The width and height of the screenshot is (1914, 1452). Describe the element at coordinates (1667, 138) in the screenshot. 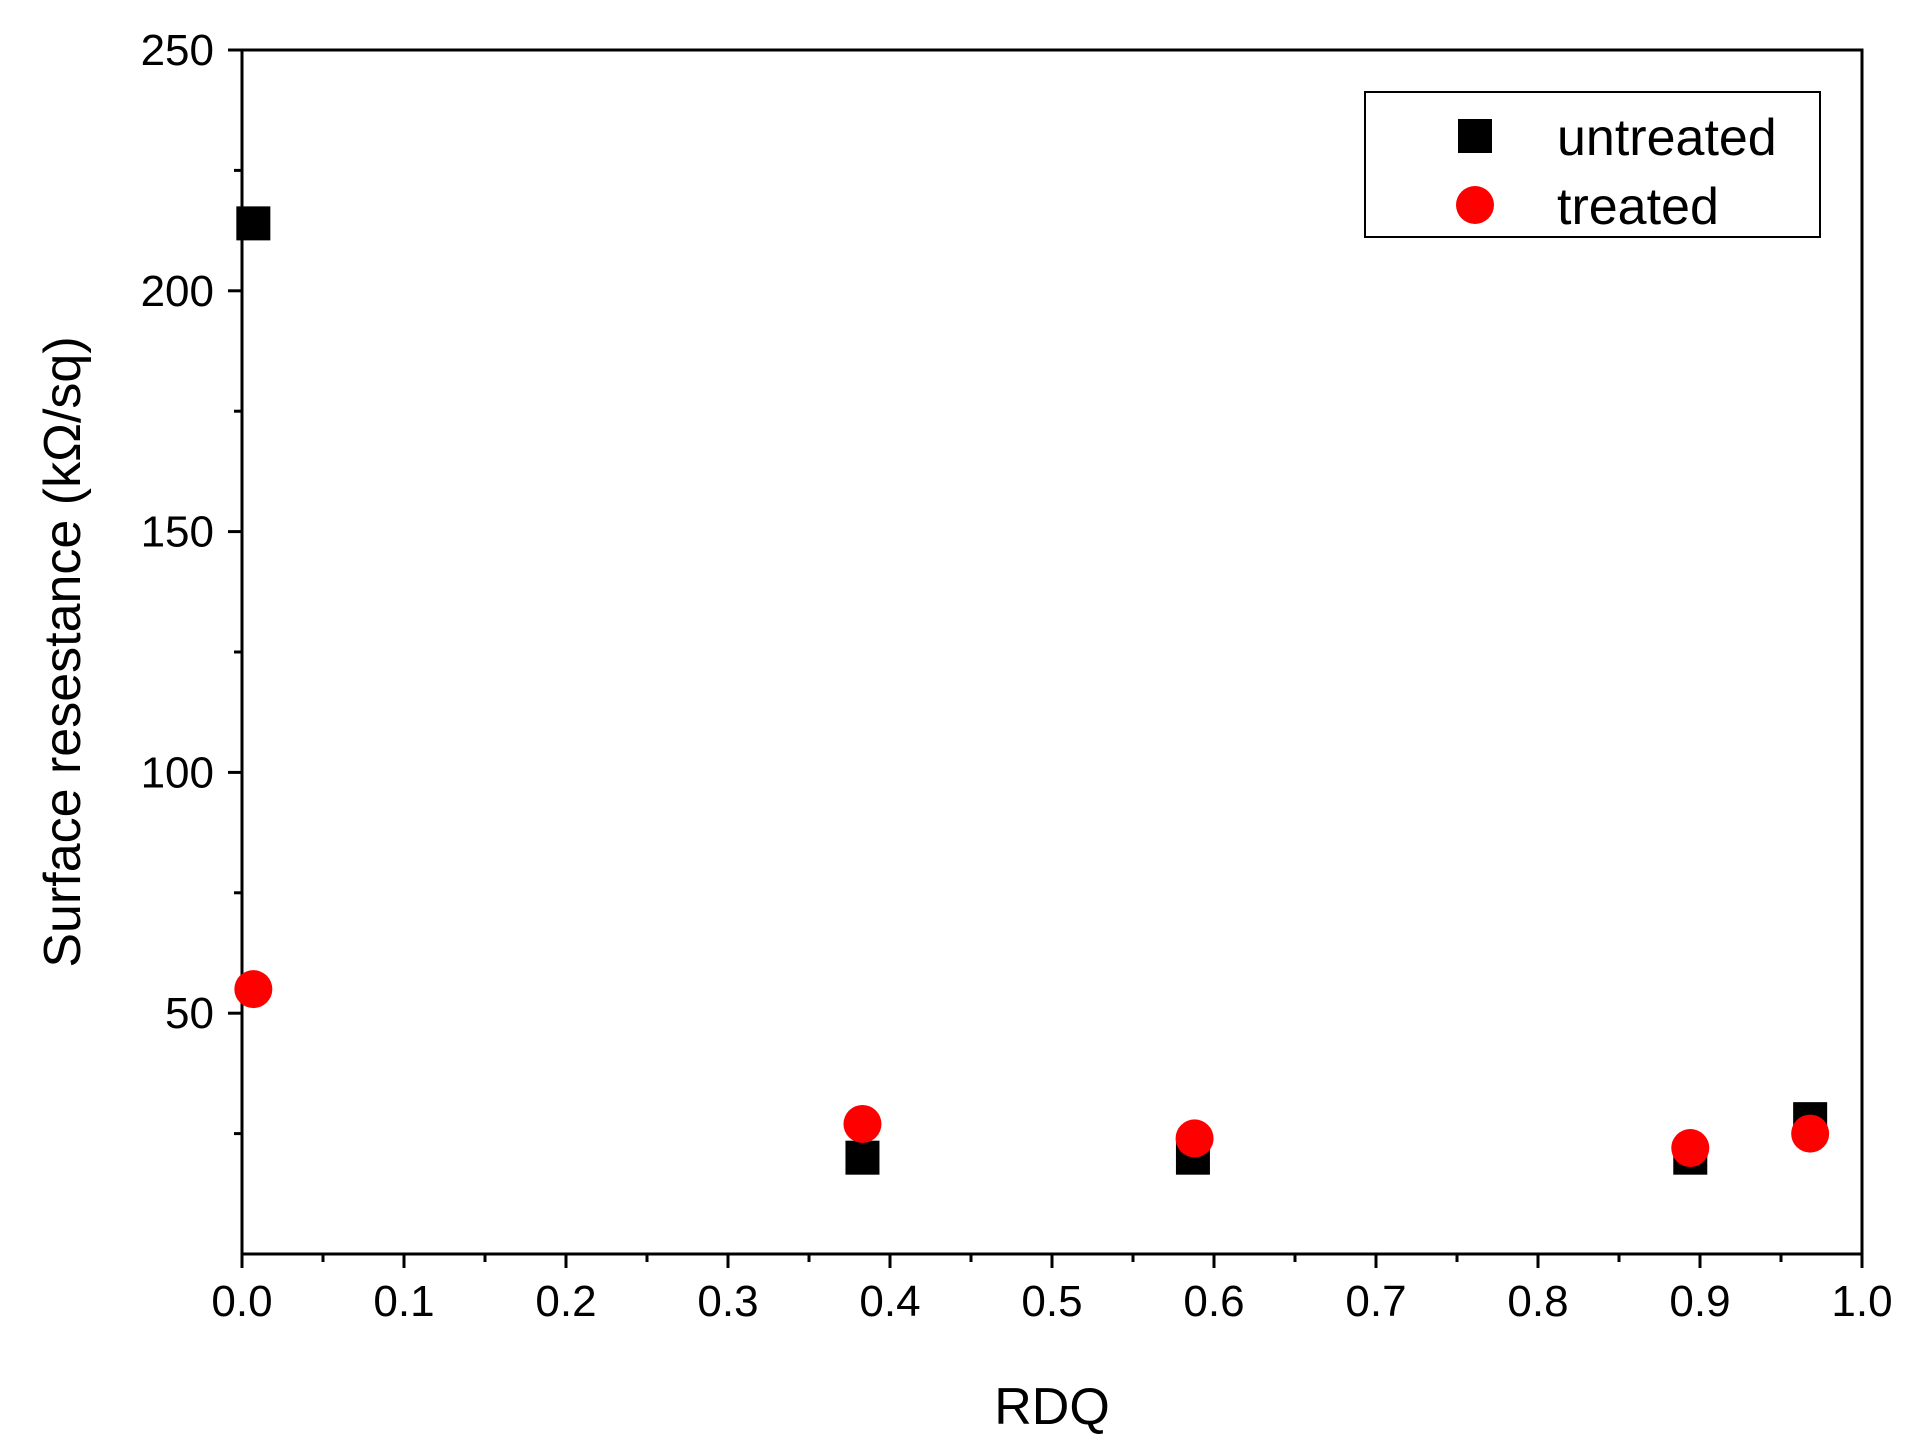

I see `legend-label-untreated: untreated` at that location.